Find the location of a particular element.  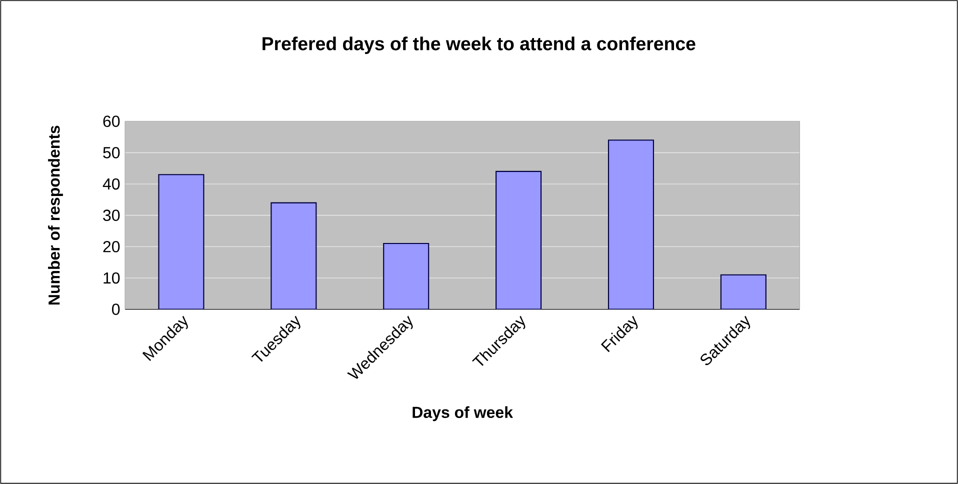

chart-title: Prefered days of the week to attend a conference is located at coordinates (479, 45).